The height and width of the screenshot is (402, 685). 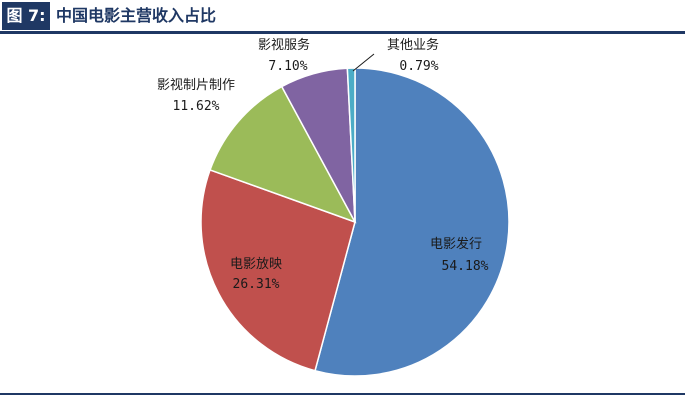 I want to click on bottom-divider, so click(x=342, y=394).